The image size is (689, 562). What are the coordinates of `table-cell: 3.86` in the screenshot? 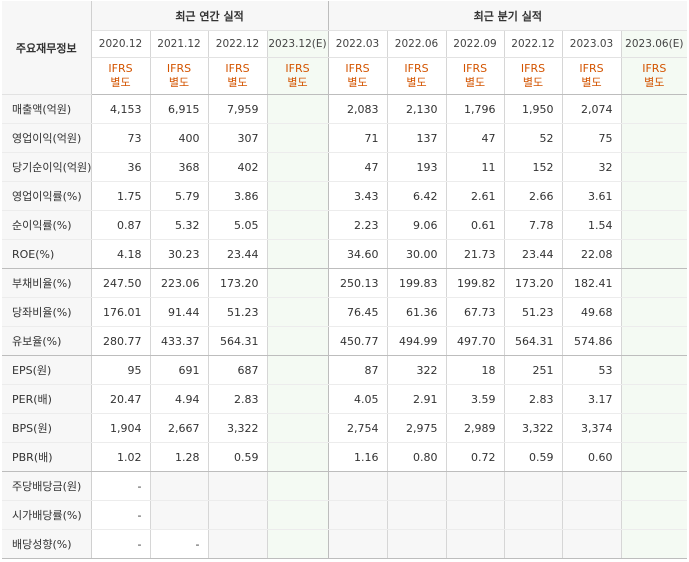 It's located at (238, 196).